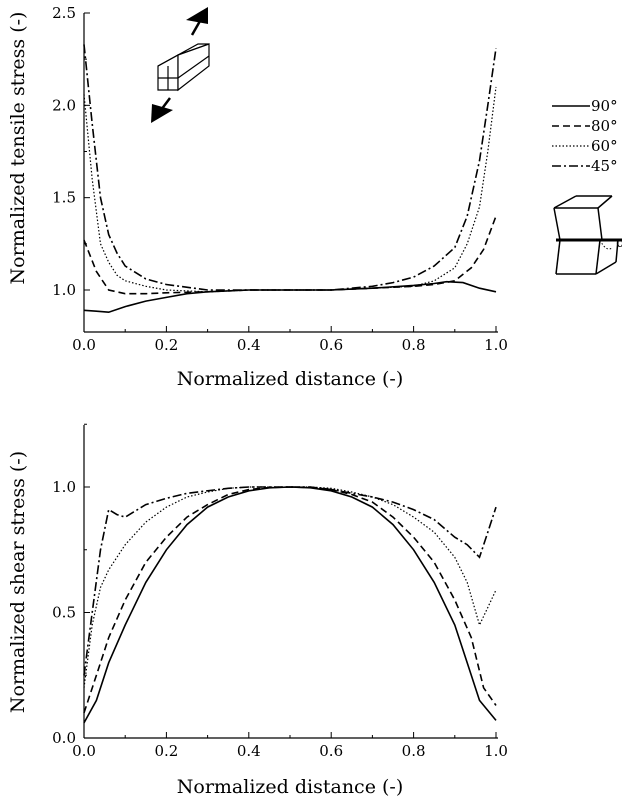  What do you see at coordinates (197, 21) in the screenshot?
I see `arrow-up-right-icon` at bounding box center [197, 21].